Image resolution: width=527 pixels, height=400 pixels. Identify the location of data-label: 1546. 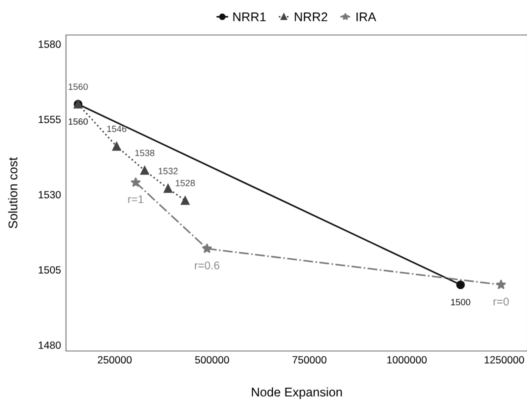
(116, 129).